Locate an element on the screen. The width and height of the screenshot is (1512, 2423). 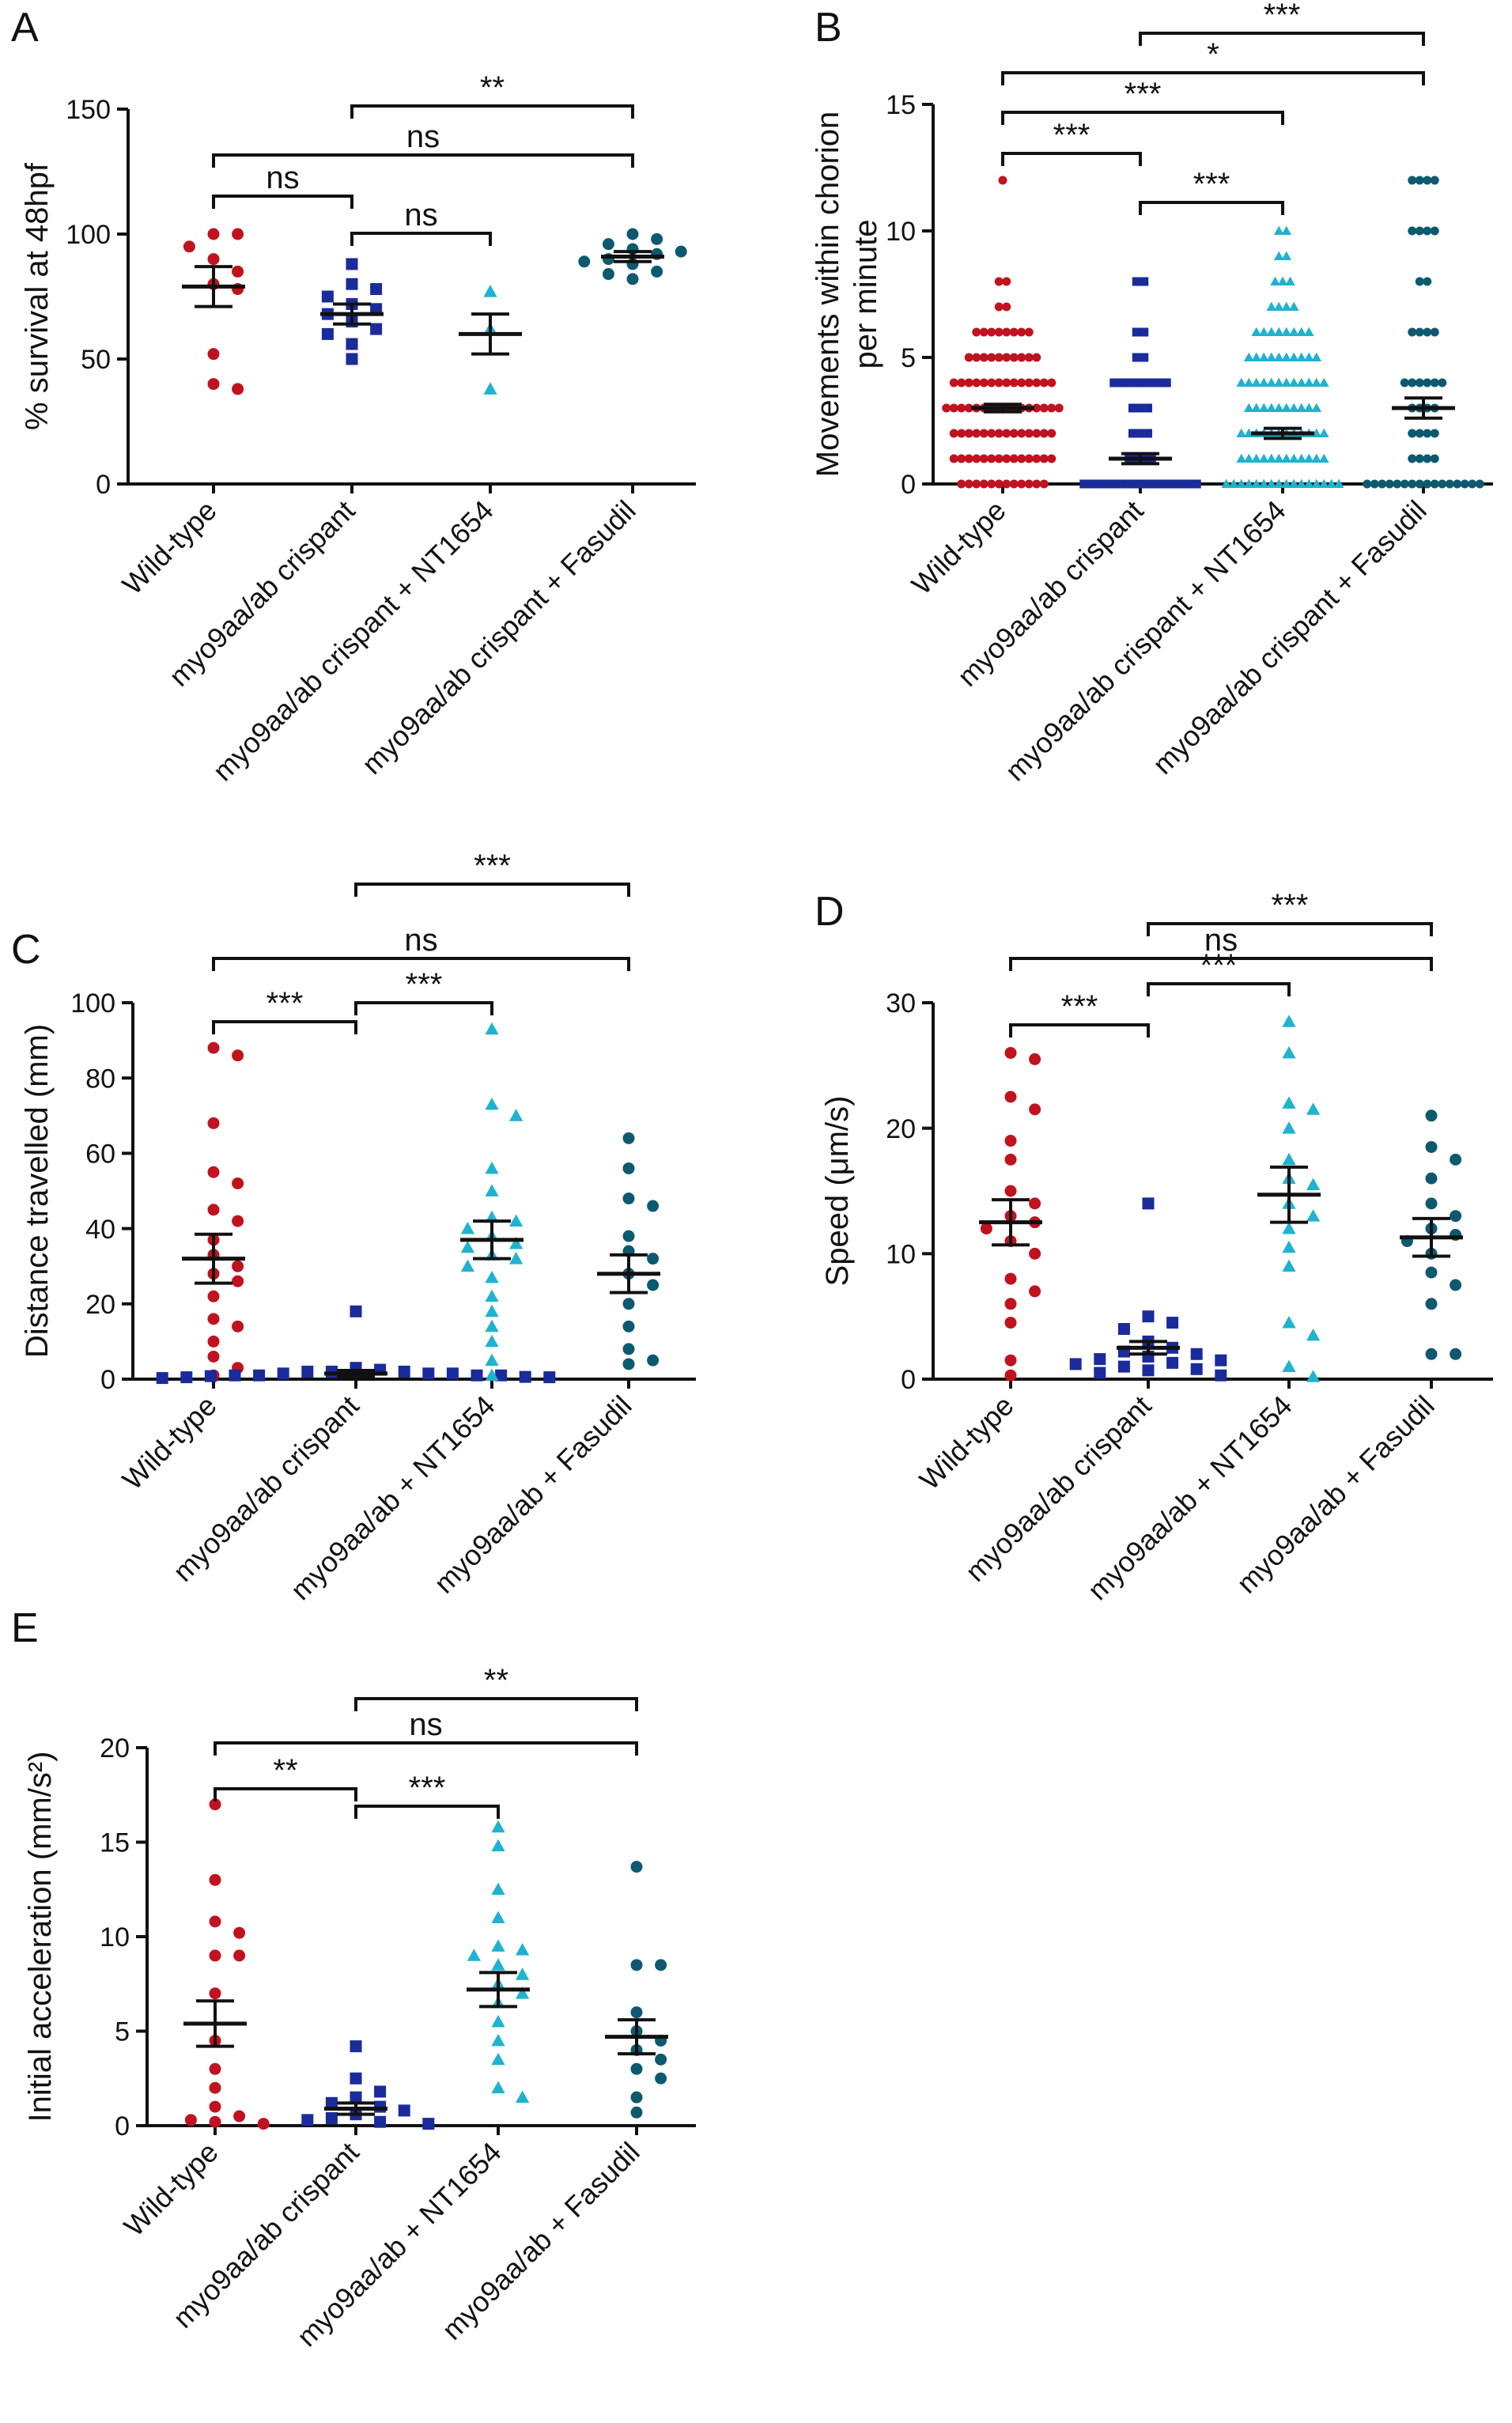
significance-label: *** is located at coordinates (1072, 135).